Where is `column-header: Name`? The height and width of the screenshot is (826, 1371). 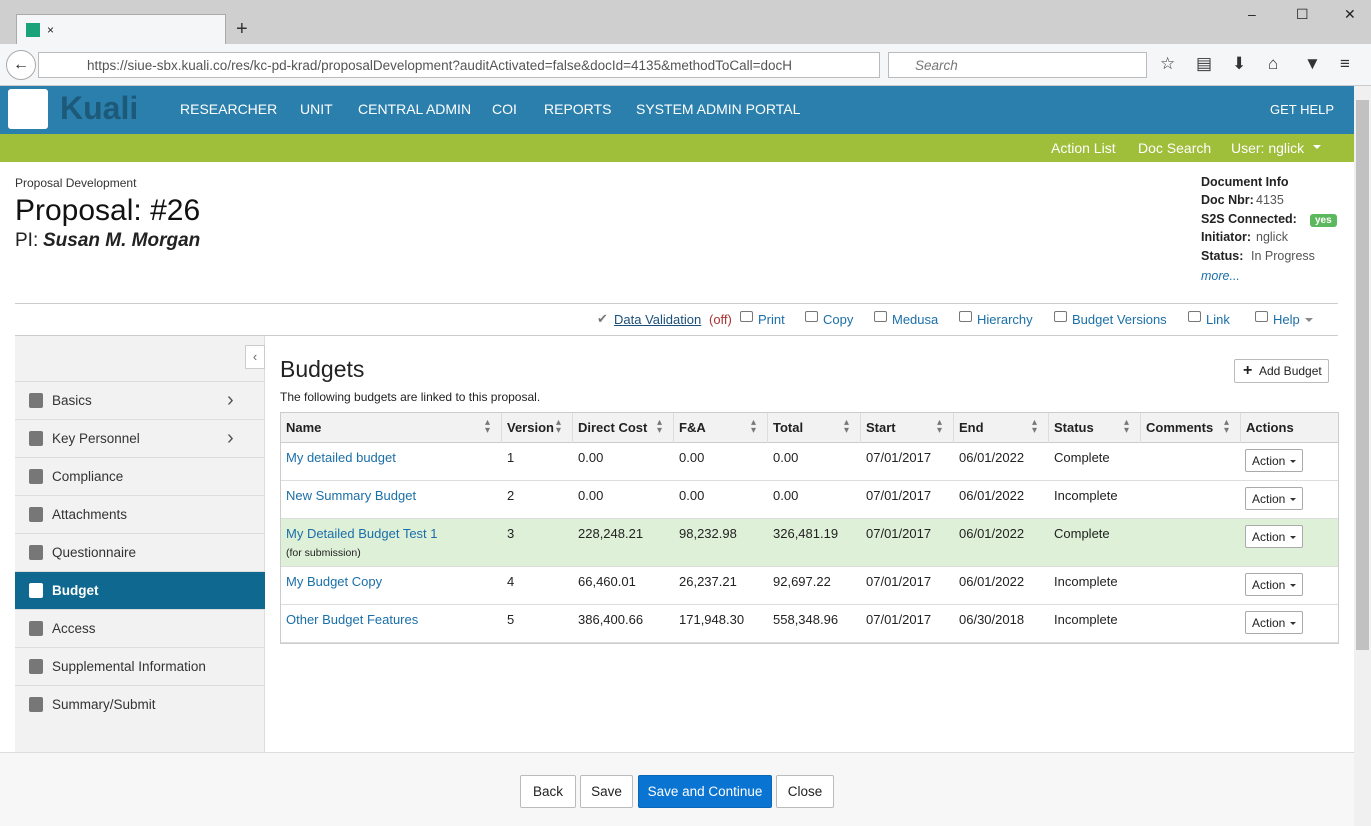
column-header: Name is located at coordinates (304, 427).